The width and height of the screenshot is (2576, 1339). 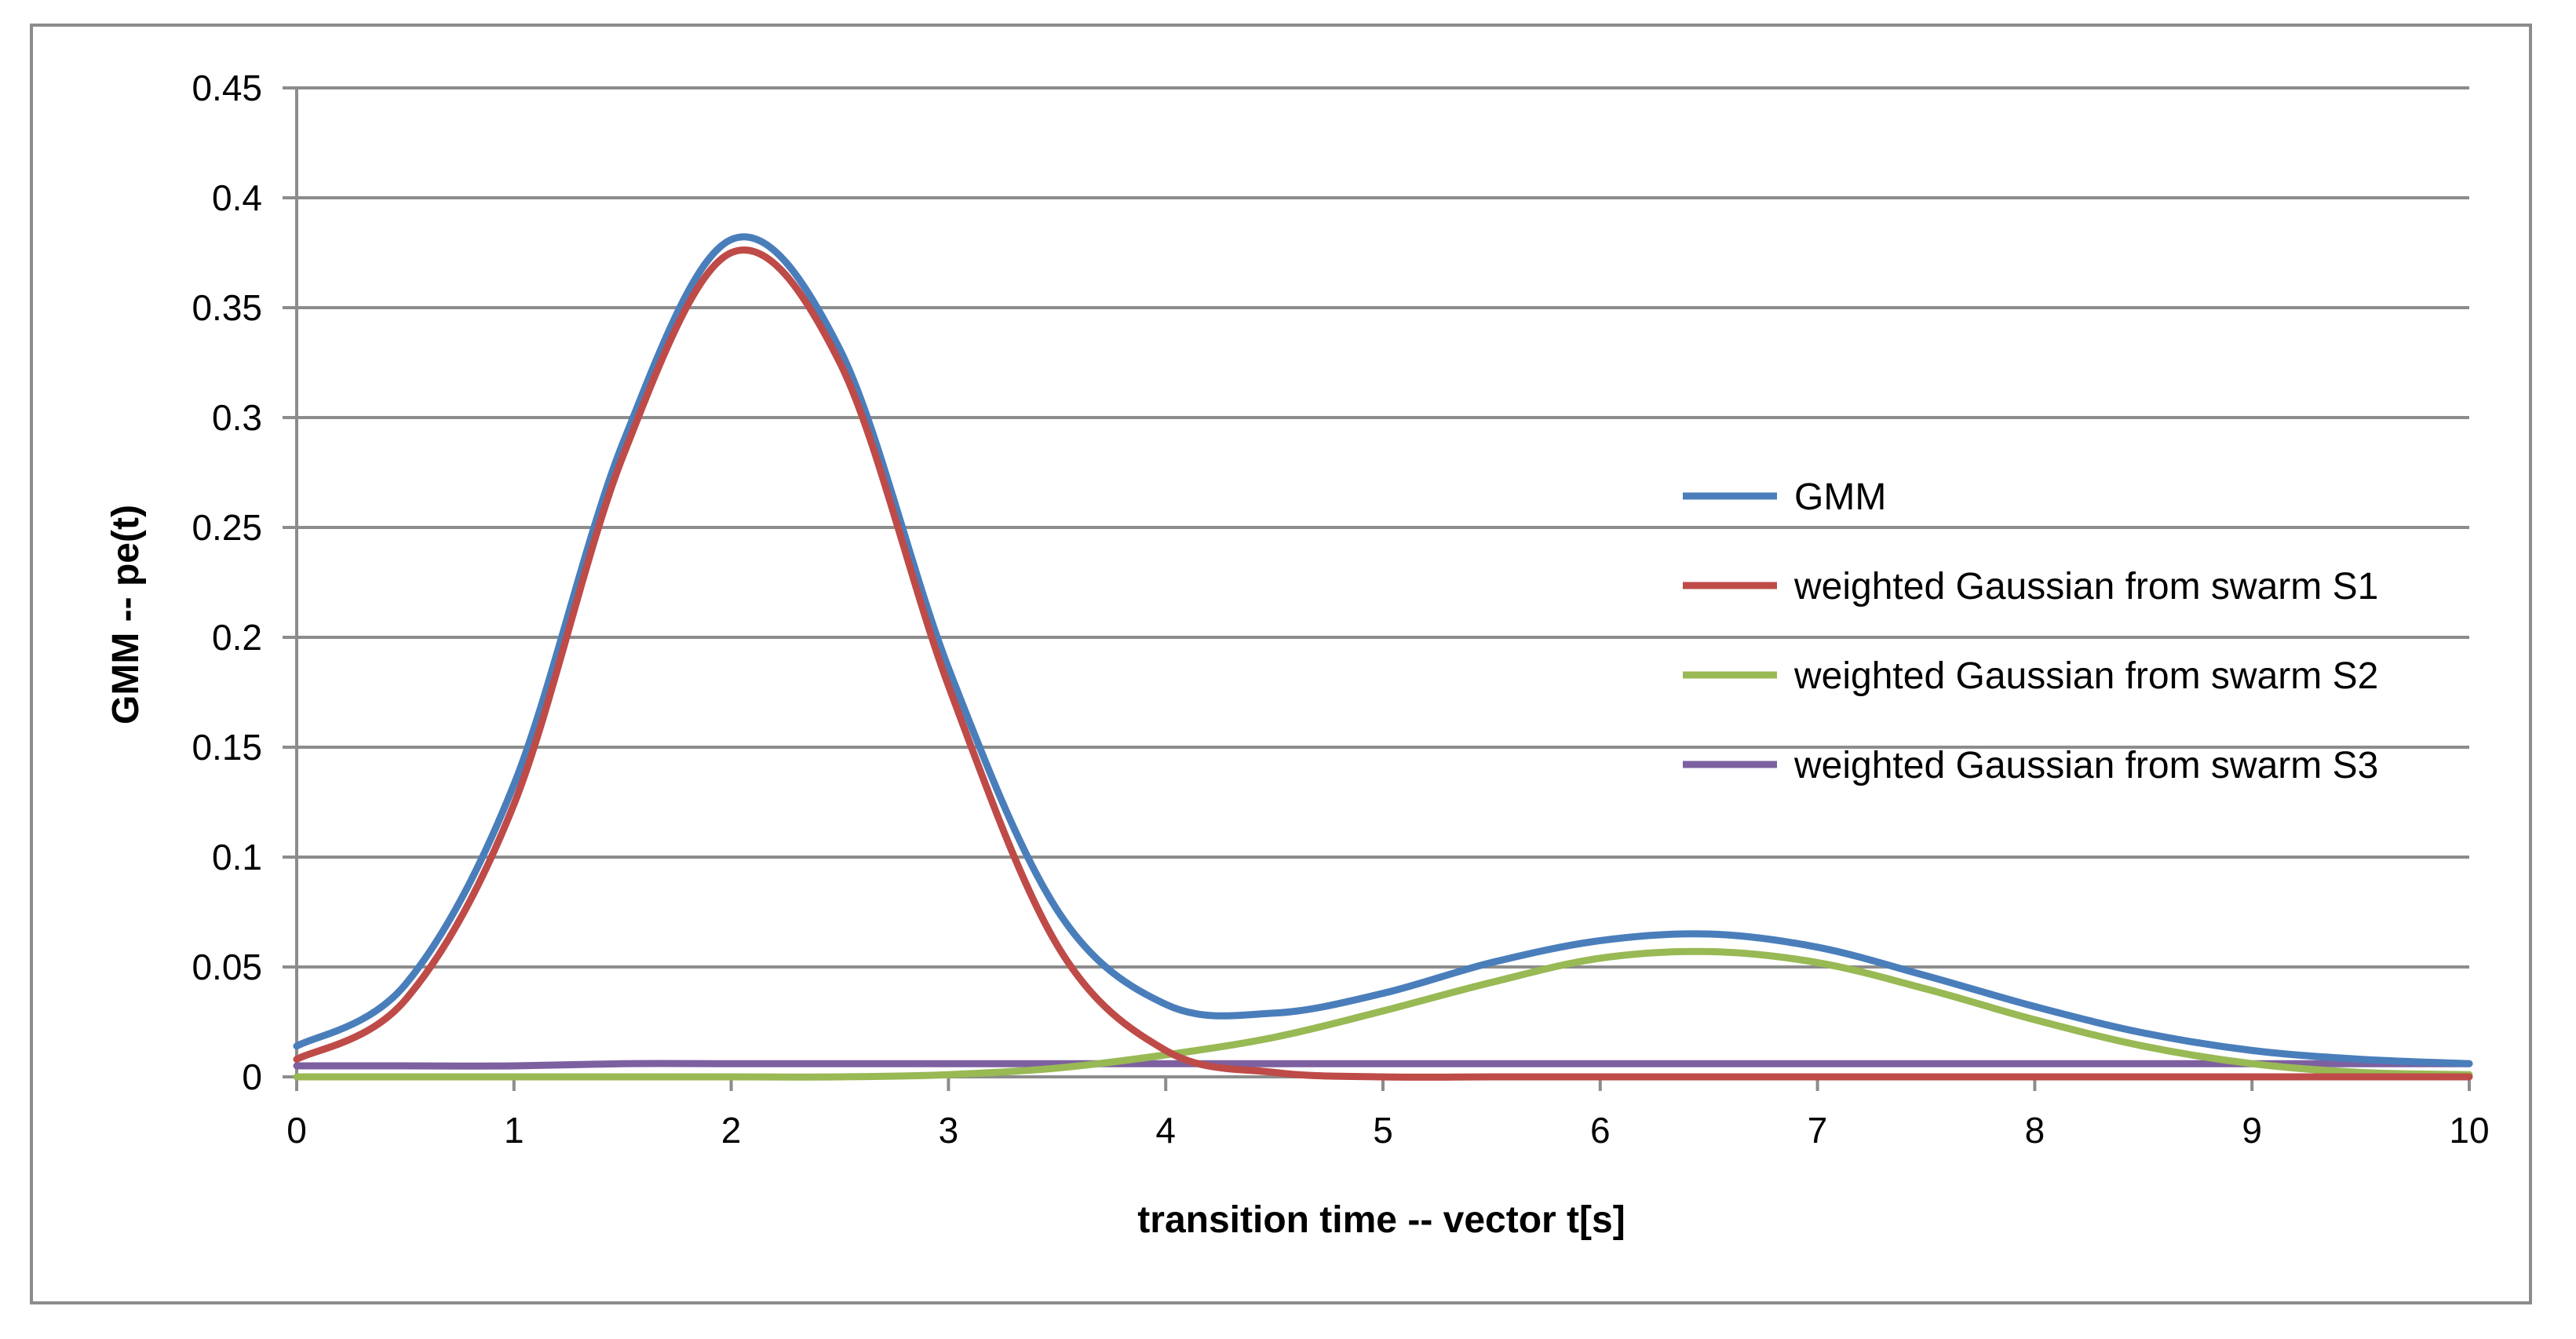 I want to click on y-tick-label: 0.3, so click(x=237, y=417).